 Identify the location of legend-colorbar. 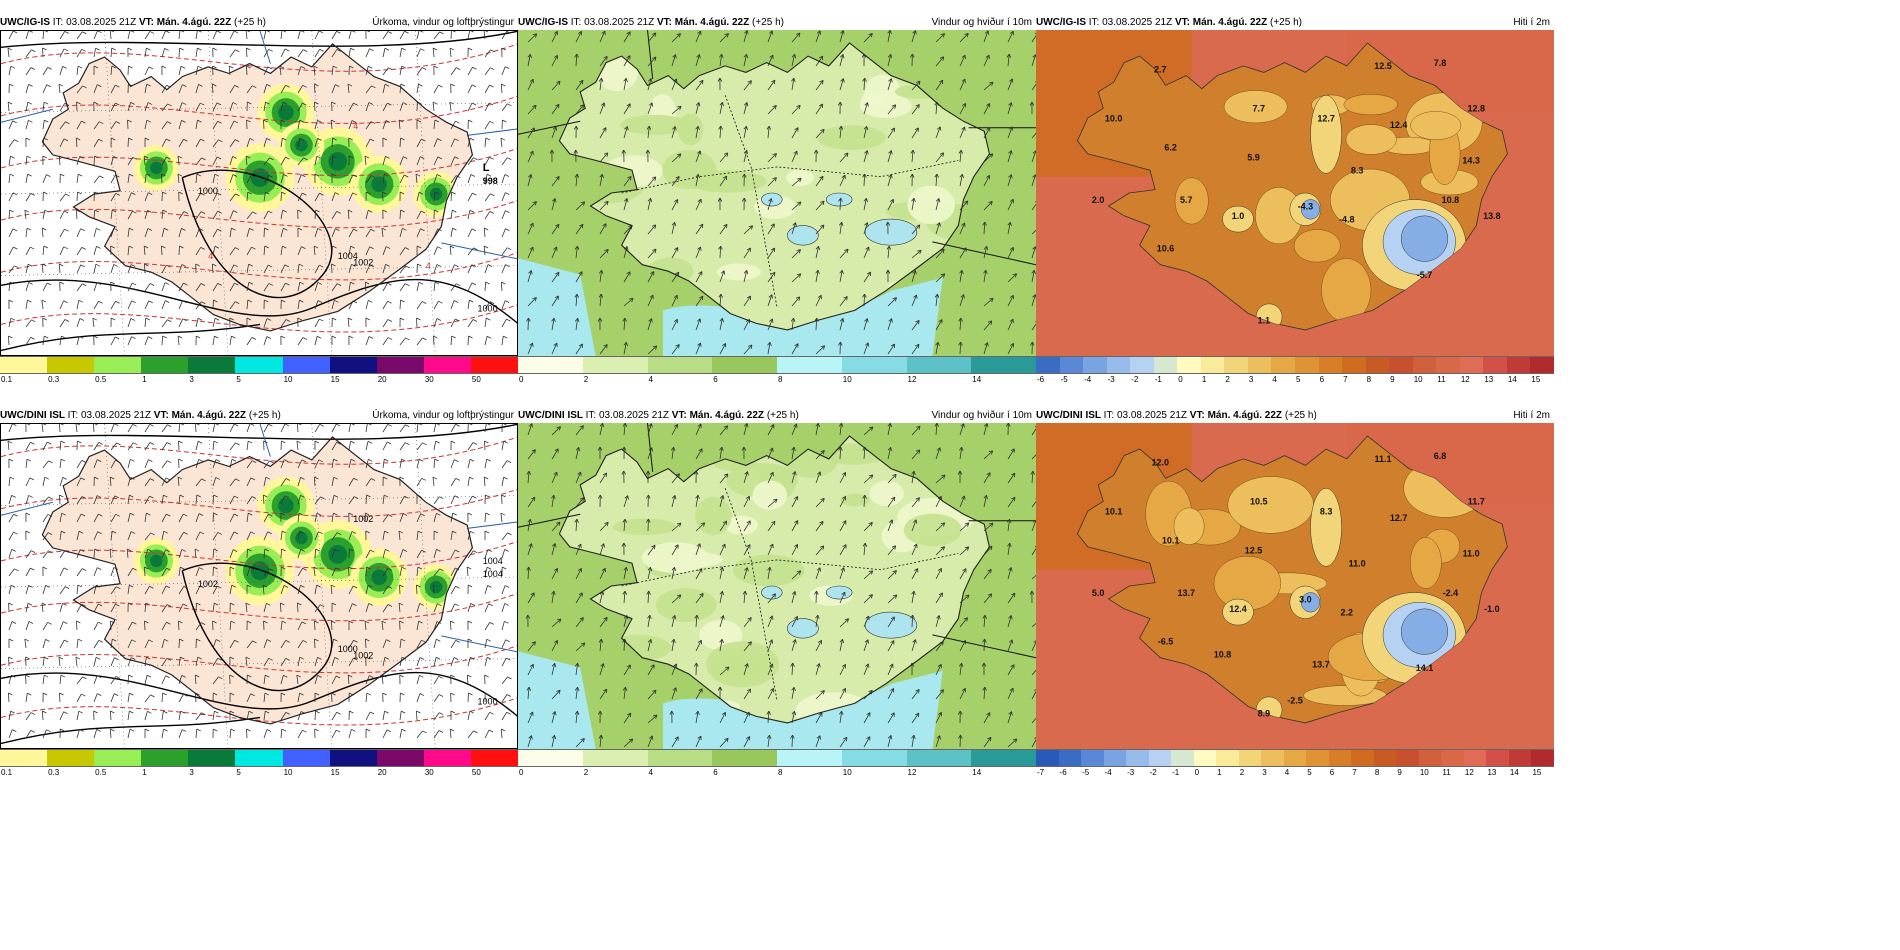
(259, 365).